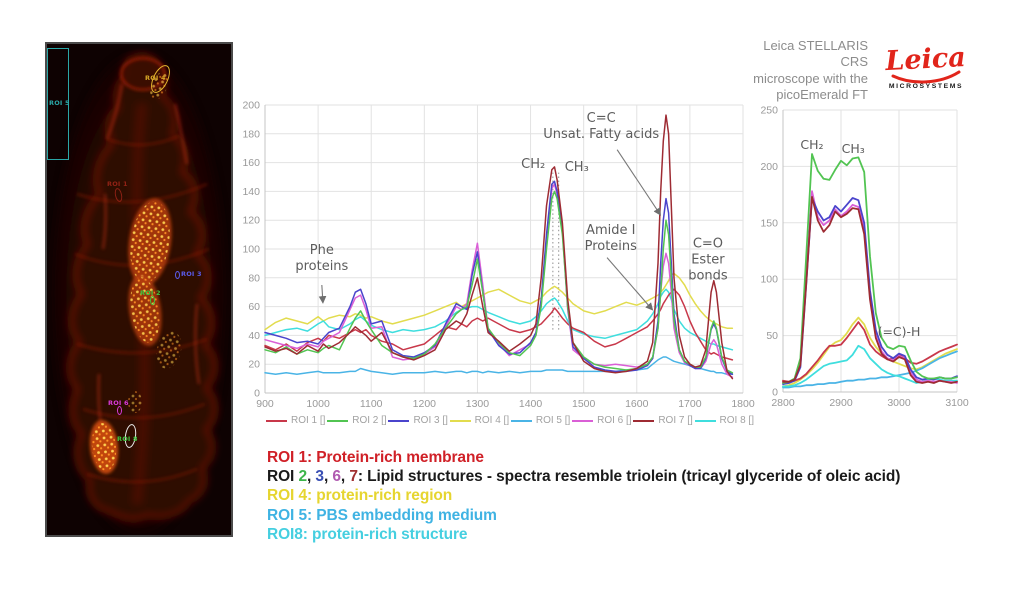  I want to click on y-tick-label: 40, so click(254, 336).